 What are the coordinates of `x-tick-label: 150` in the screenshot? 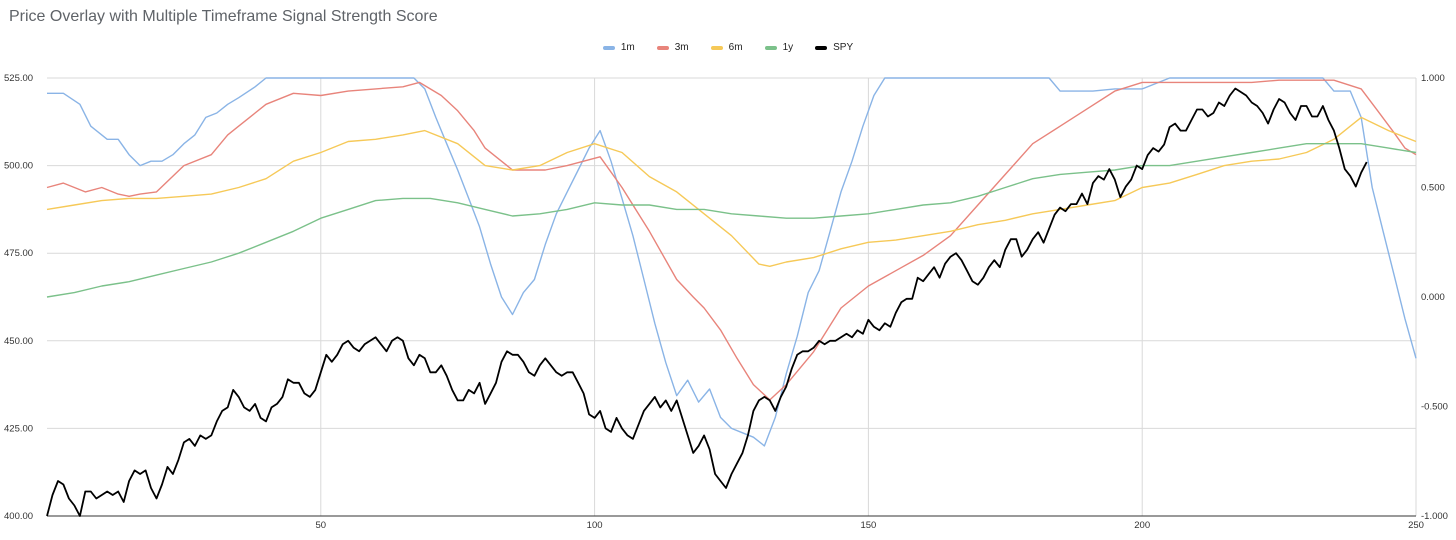 It's located at (868, 525).